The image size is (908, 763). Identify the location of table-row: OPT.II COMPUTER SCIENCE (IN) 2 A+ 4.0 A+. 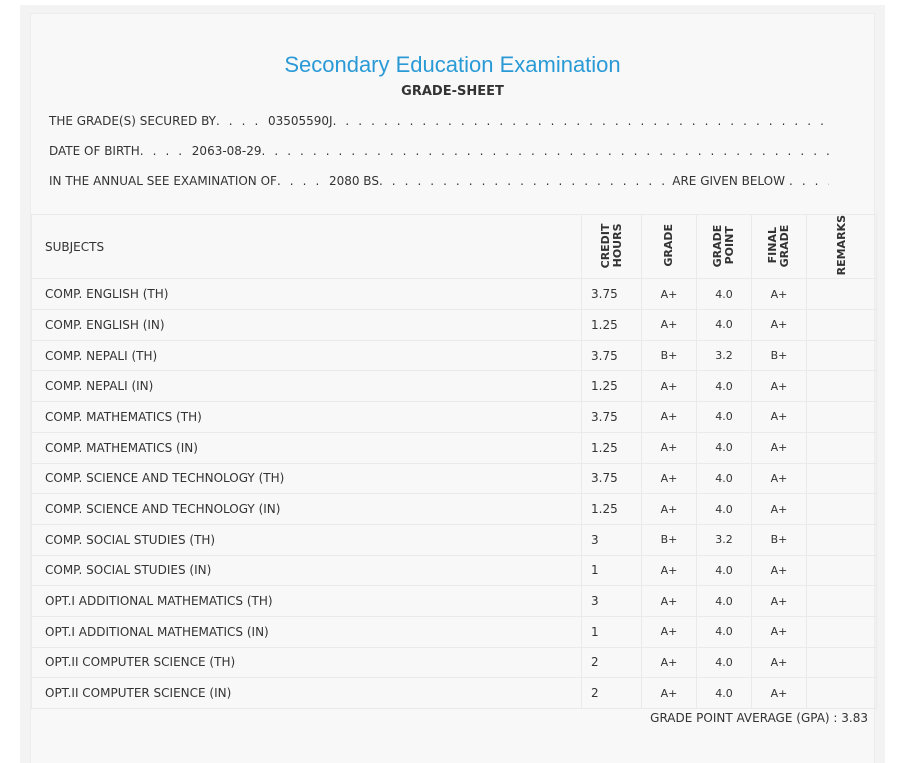
(454, 693).